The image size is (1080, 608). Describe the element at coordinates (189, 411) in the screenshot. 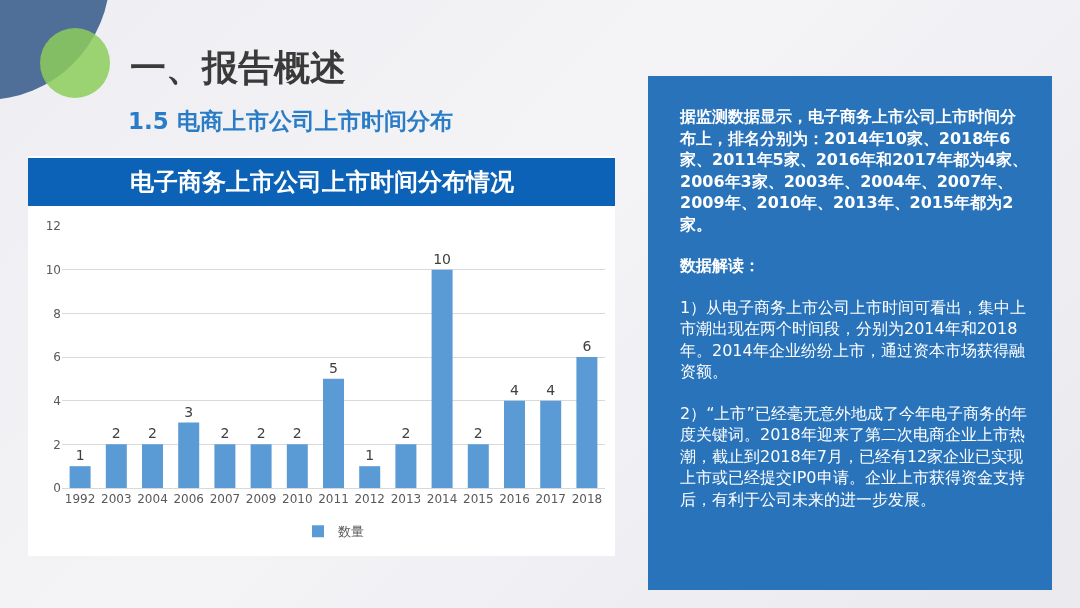

I see `data-label: 3` at that location.